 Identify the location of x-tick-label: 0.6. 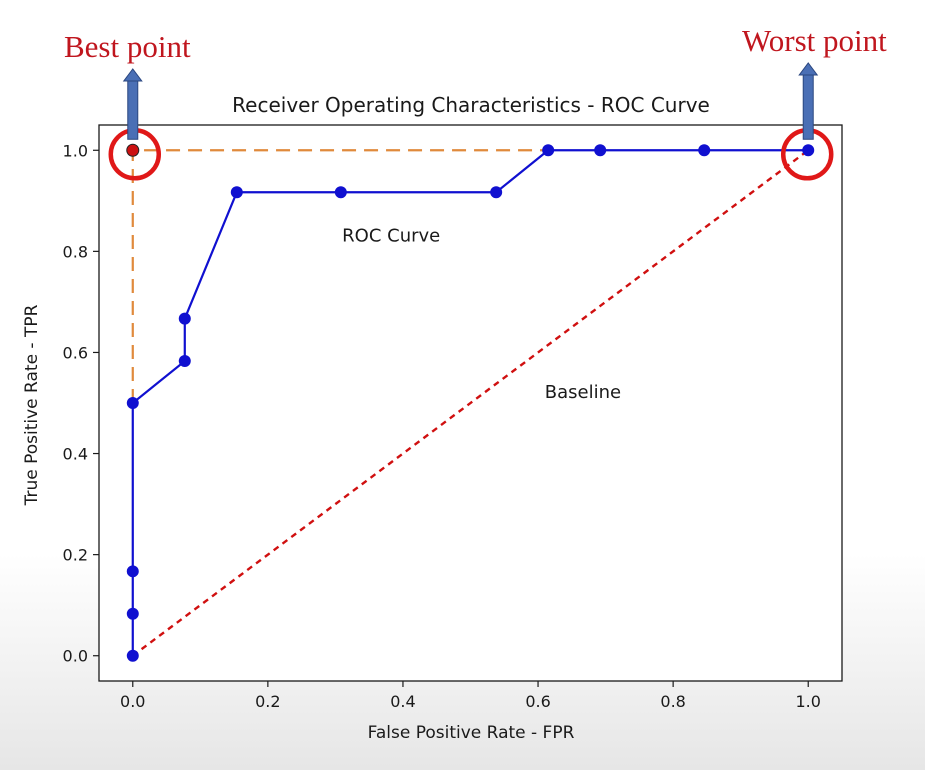
(537, 701).